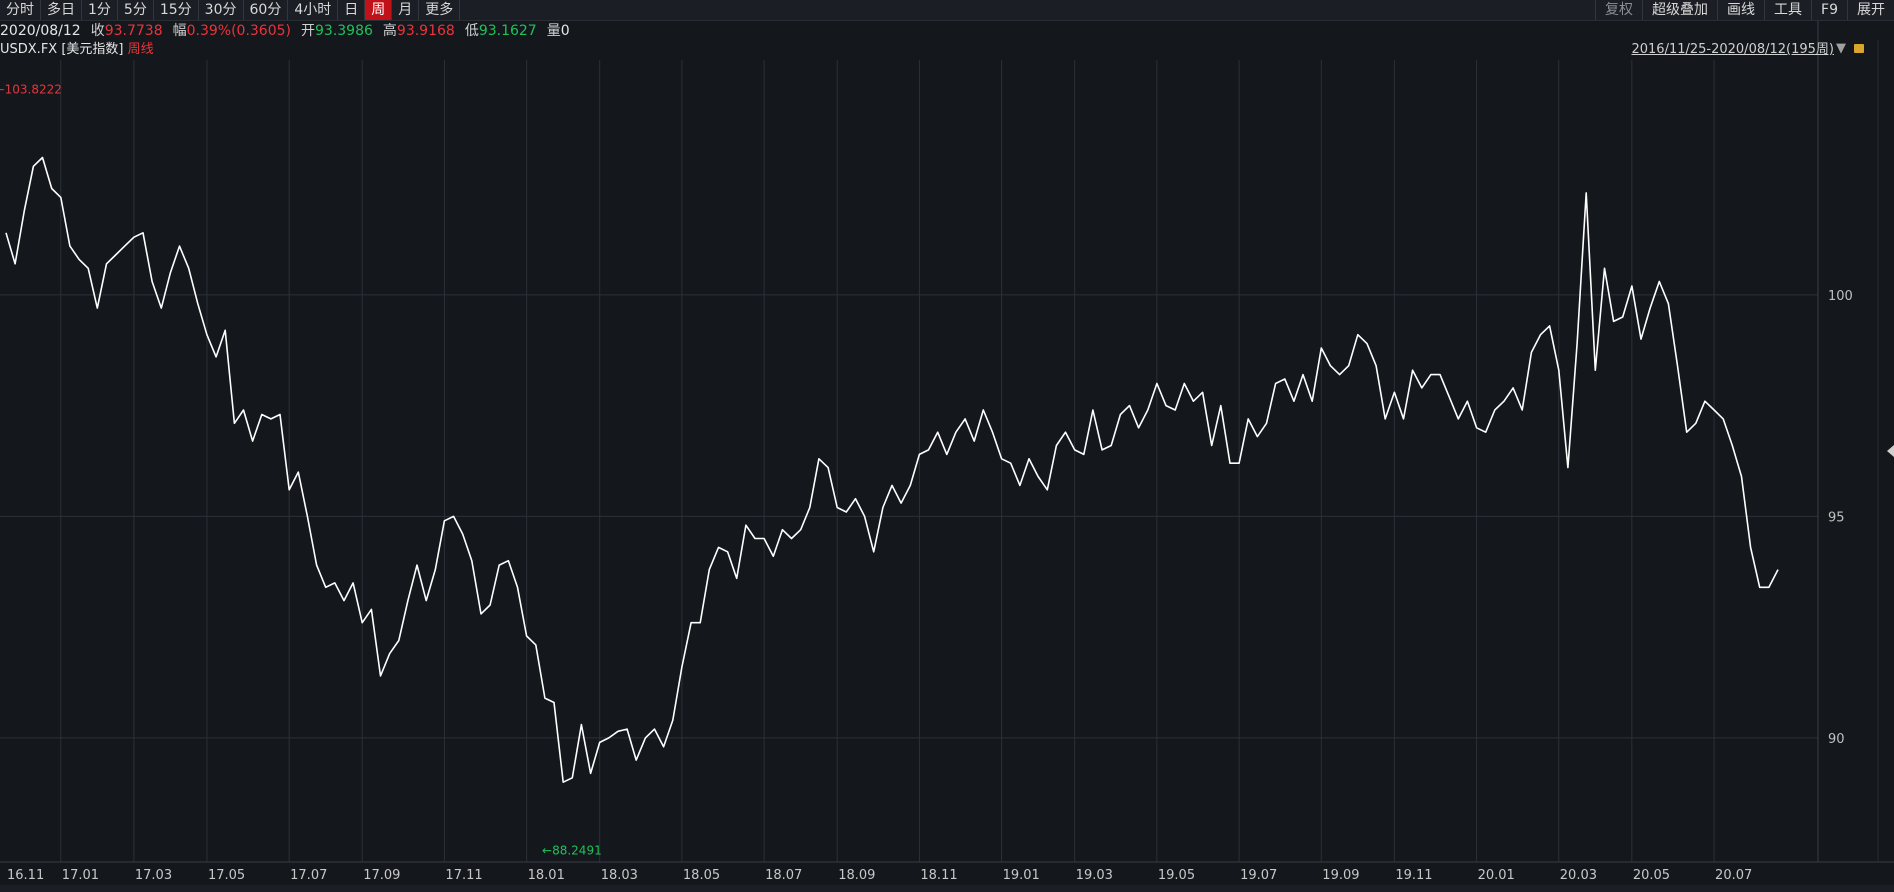 This screenshot has width=1894, height=892. Describe the element at coordinates (179, 31) in the screenshot. I see `change-label: 幅` at that location.